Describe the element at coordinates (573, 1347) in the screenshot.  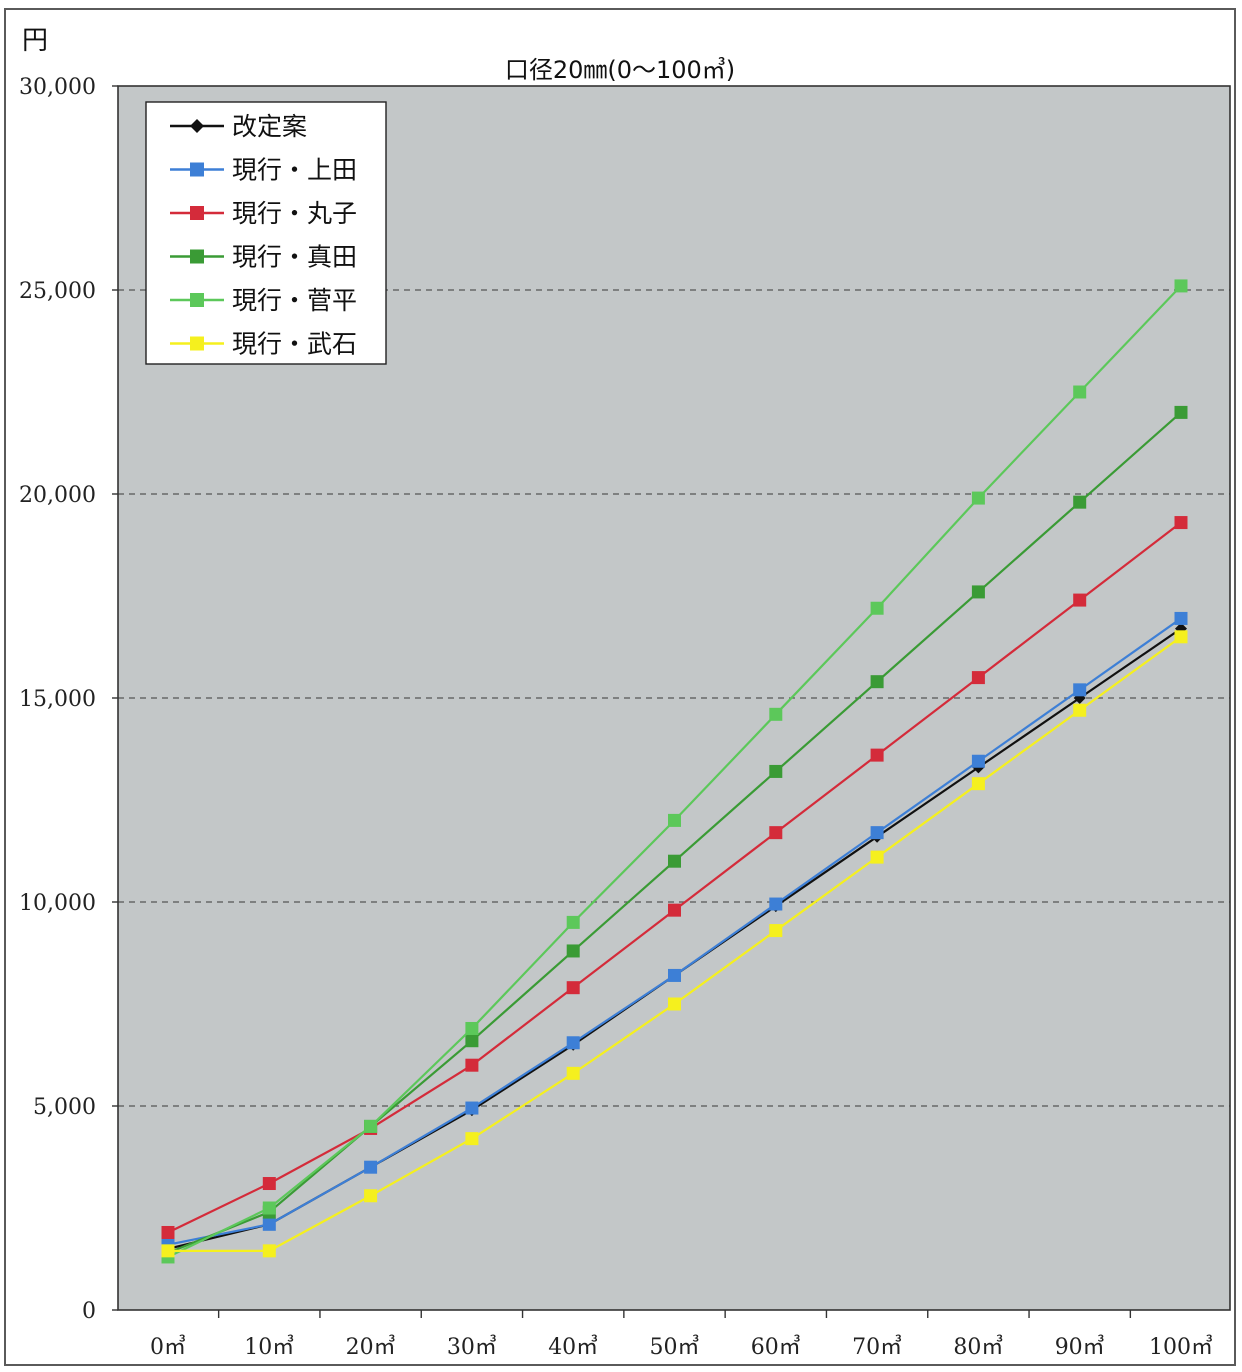
I see `x-tick-label: 40㎥` at that location.